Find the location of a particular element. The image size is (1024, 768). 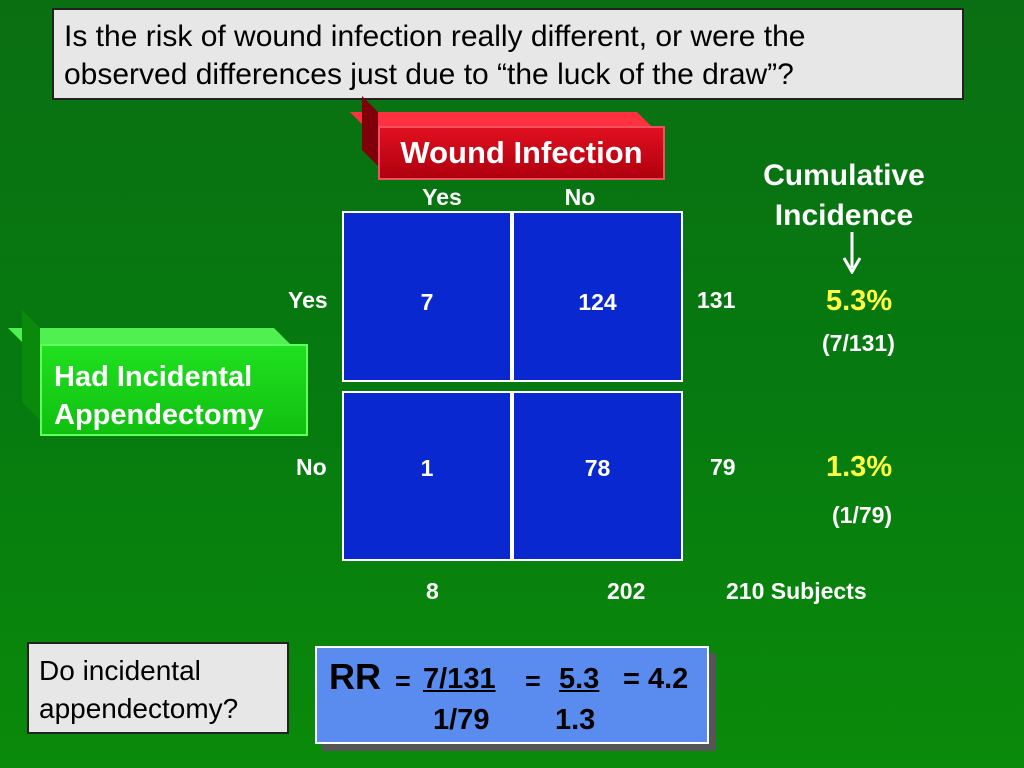

cell-yes-no: 124 is located at coordinates (597, 296).